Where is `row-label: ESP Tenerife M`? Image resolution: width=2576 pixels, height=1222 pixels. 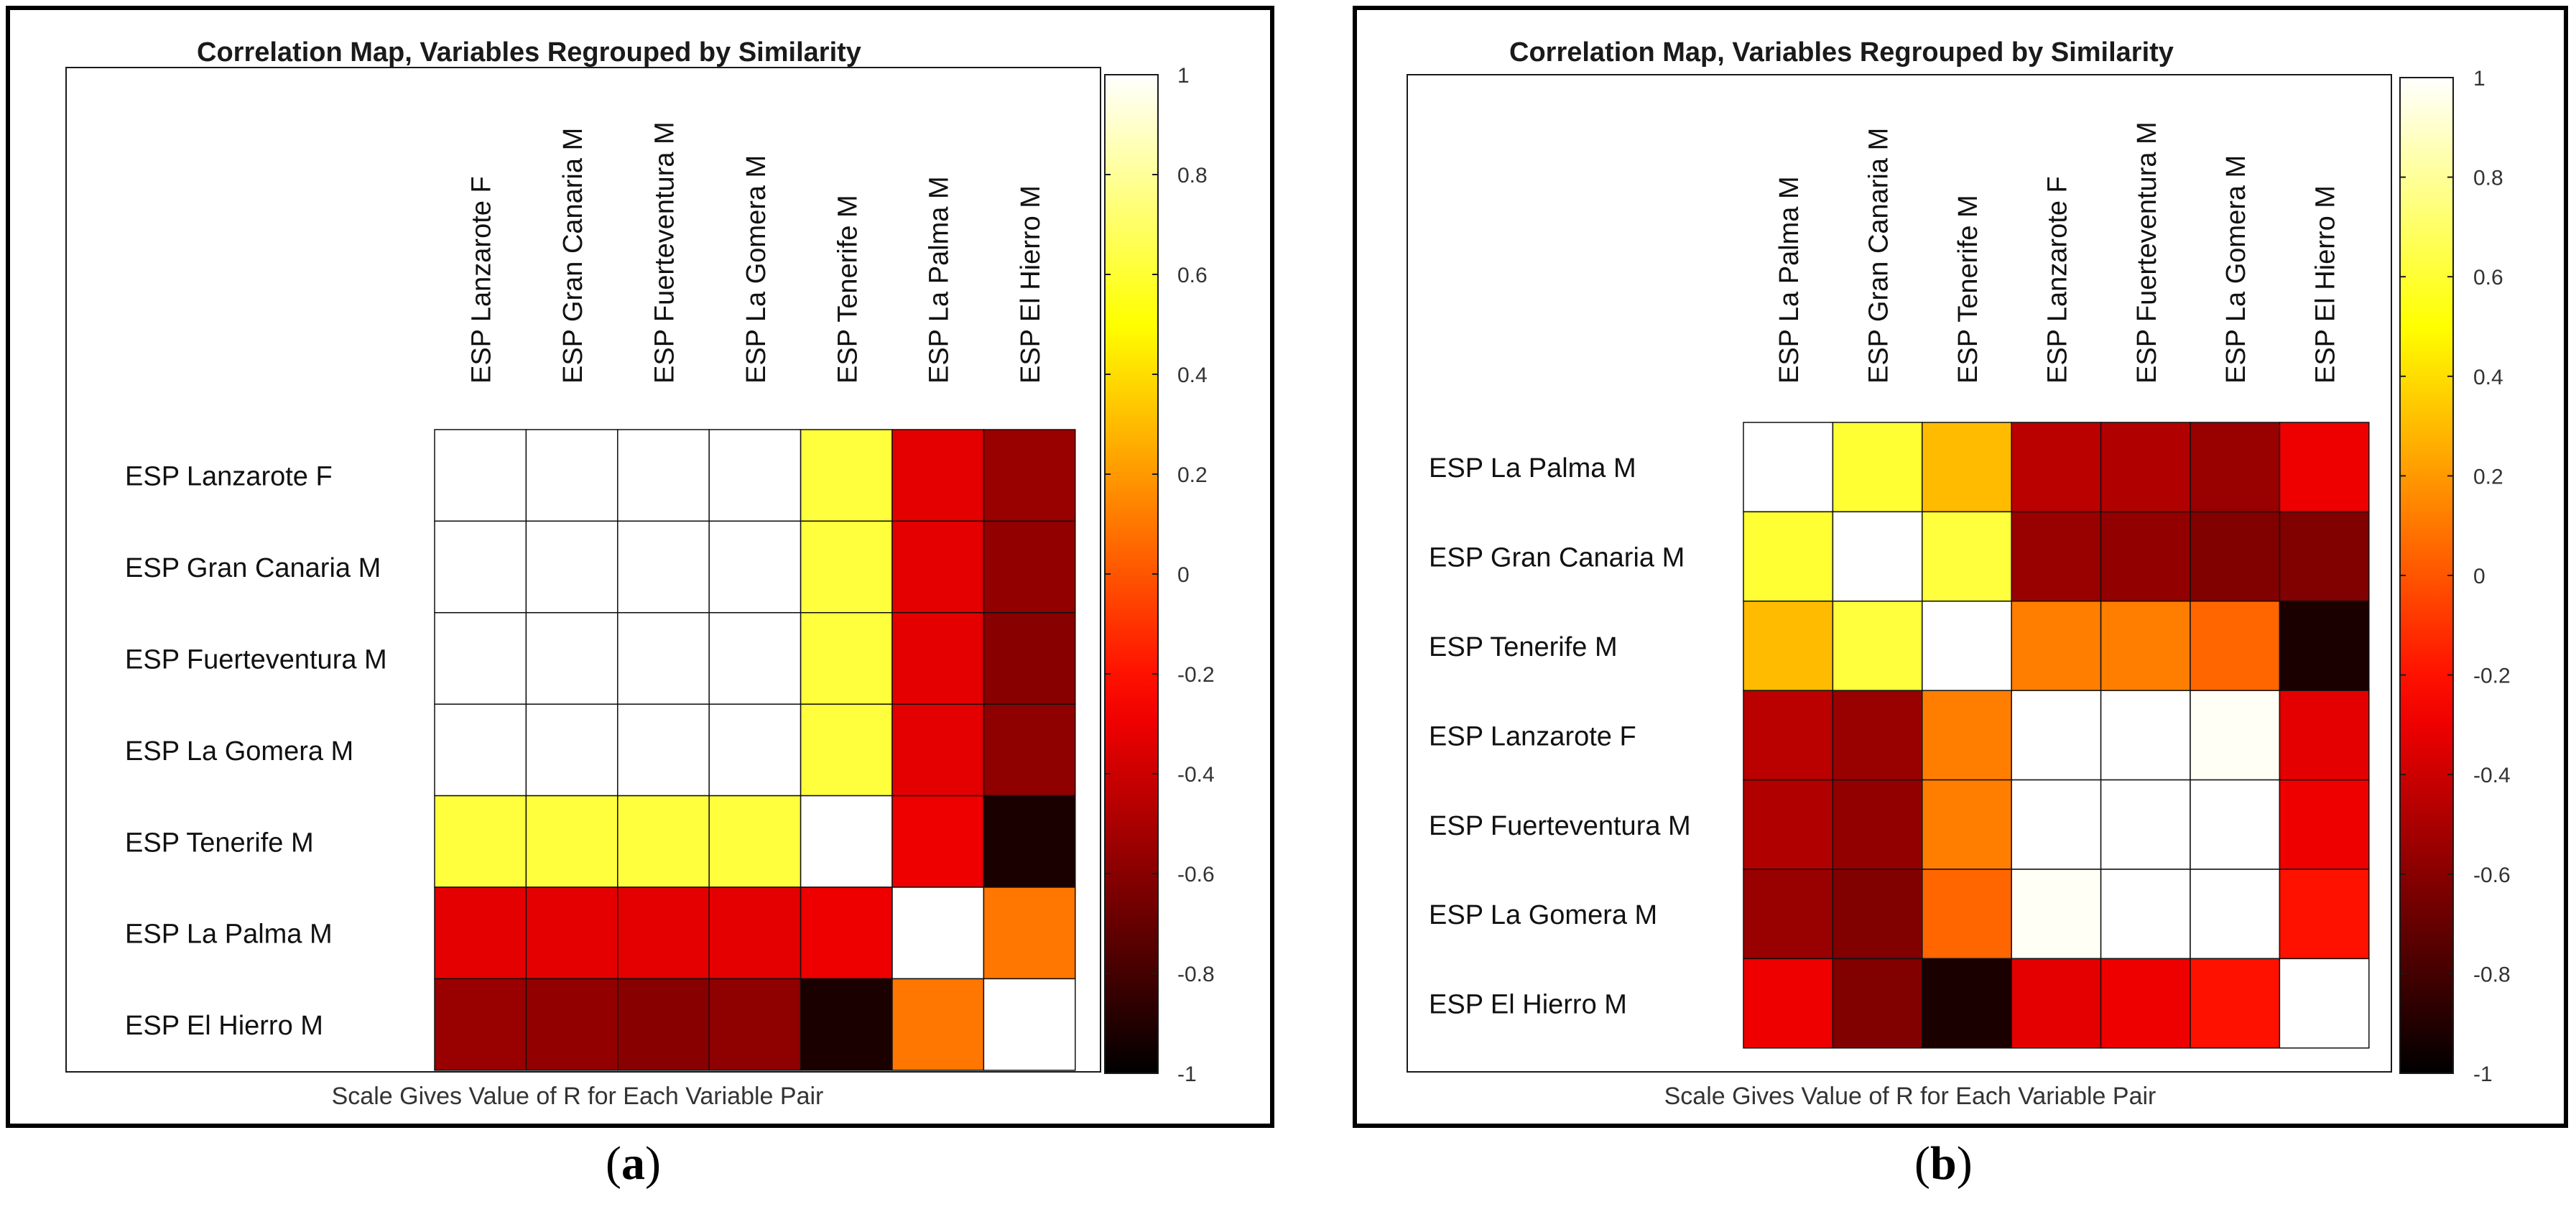
row-label: ESP Tenerife M is located at coordinates (1523, 647).